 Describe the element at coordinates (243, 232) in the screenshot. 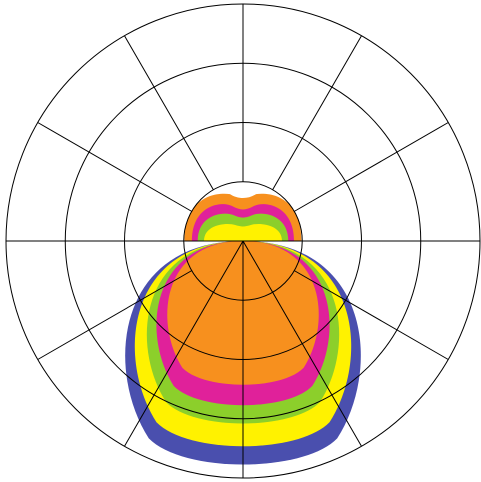

I see `lobe-up-band-yellow` at that location.